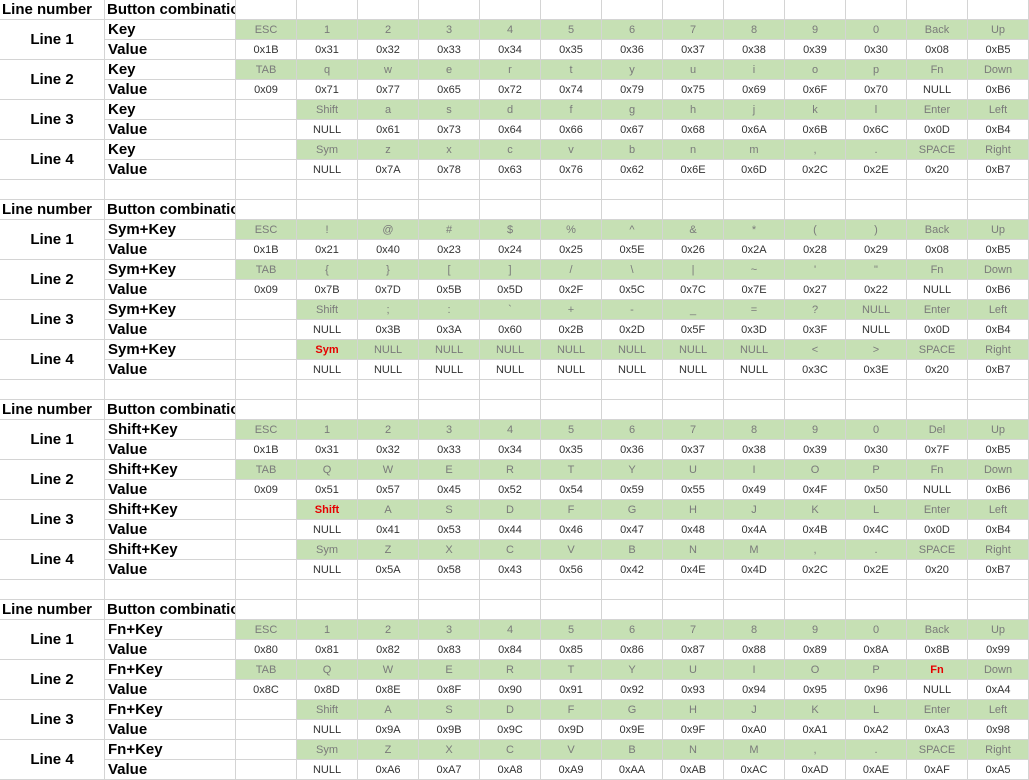  I want to click on value-cell: 0x7D, so click(388, 290).